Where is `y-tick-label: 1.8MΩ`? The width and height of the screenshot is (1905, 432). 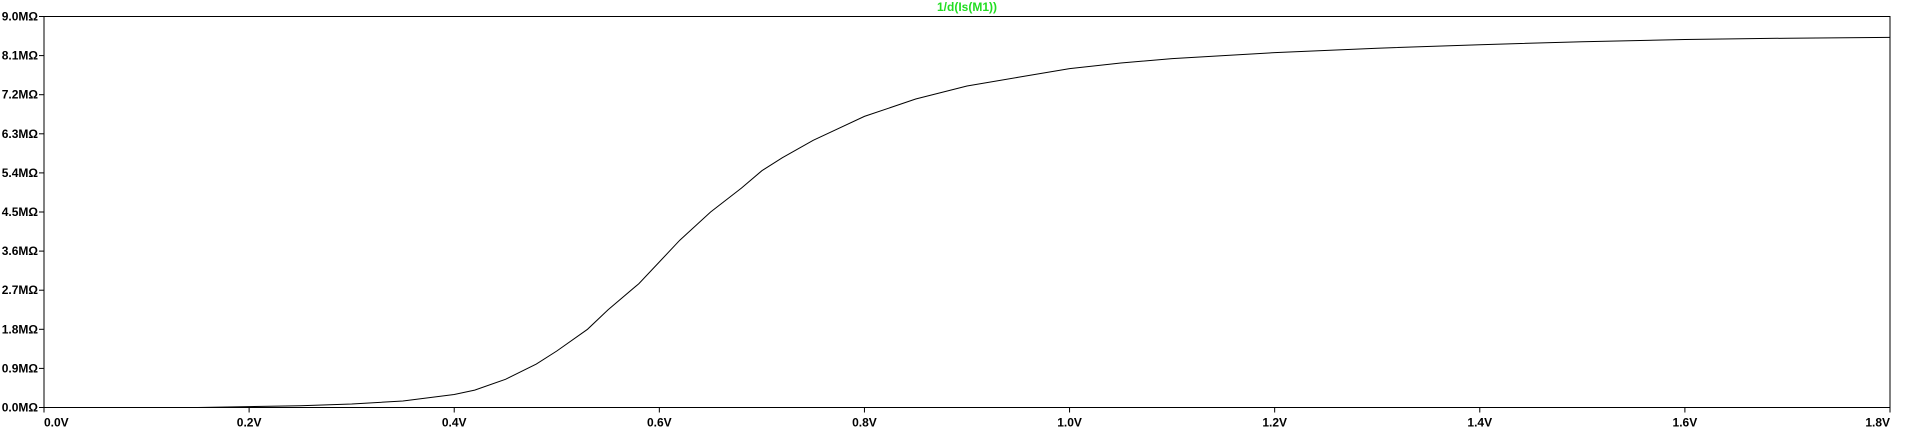
y-tick-label: 1.8MΩ is located at coordinates (20, 329).